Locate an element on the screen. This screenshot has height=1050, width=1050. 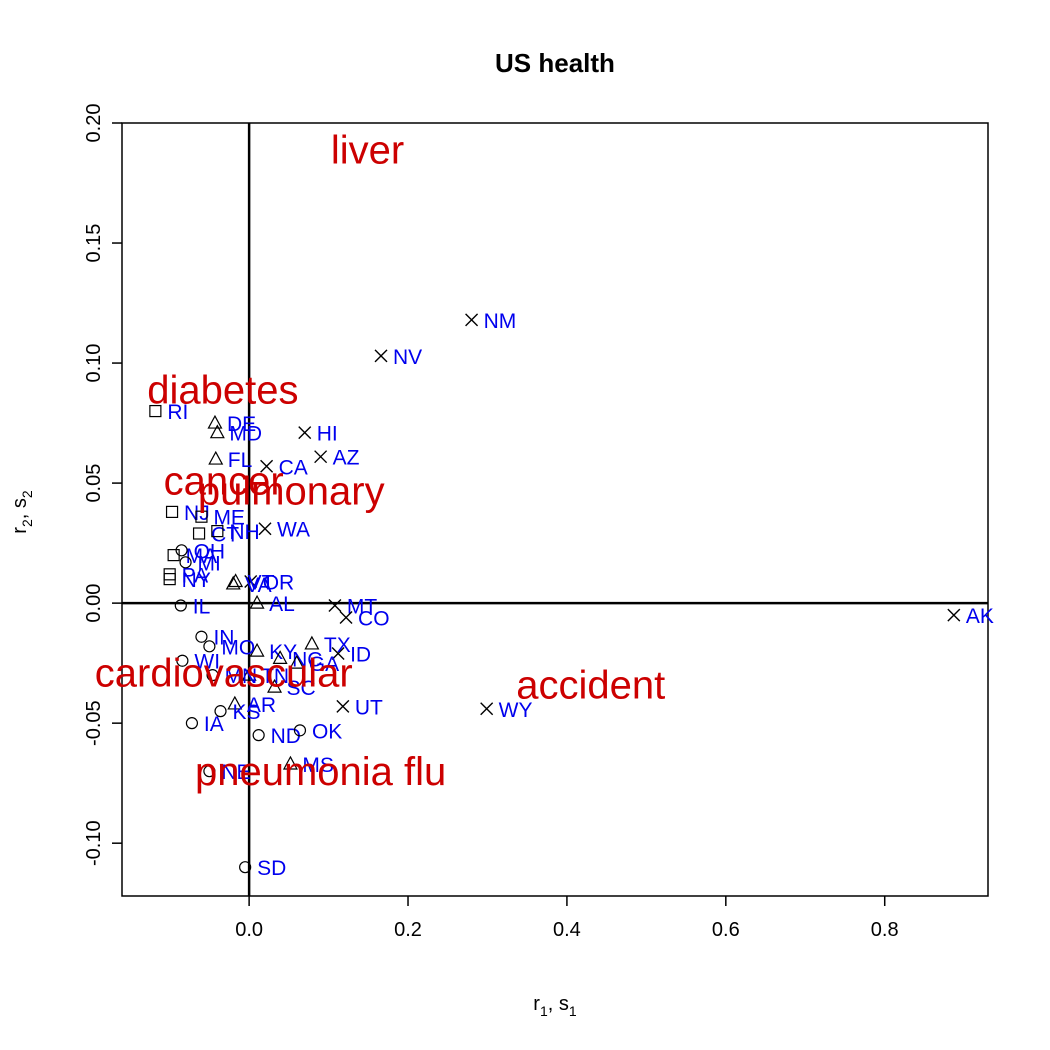
point-label-sd: SD is located at coordinates (271, 868).